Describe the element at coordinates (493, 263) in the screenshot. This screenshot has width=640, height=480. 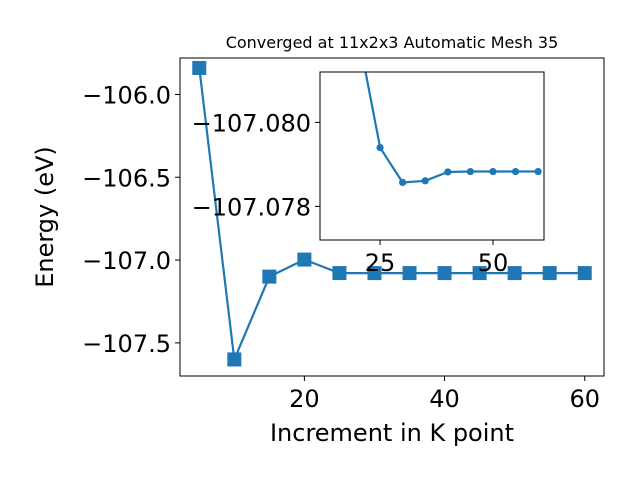
I see `inset-x-tick-label: 50` at that location.